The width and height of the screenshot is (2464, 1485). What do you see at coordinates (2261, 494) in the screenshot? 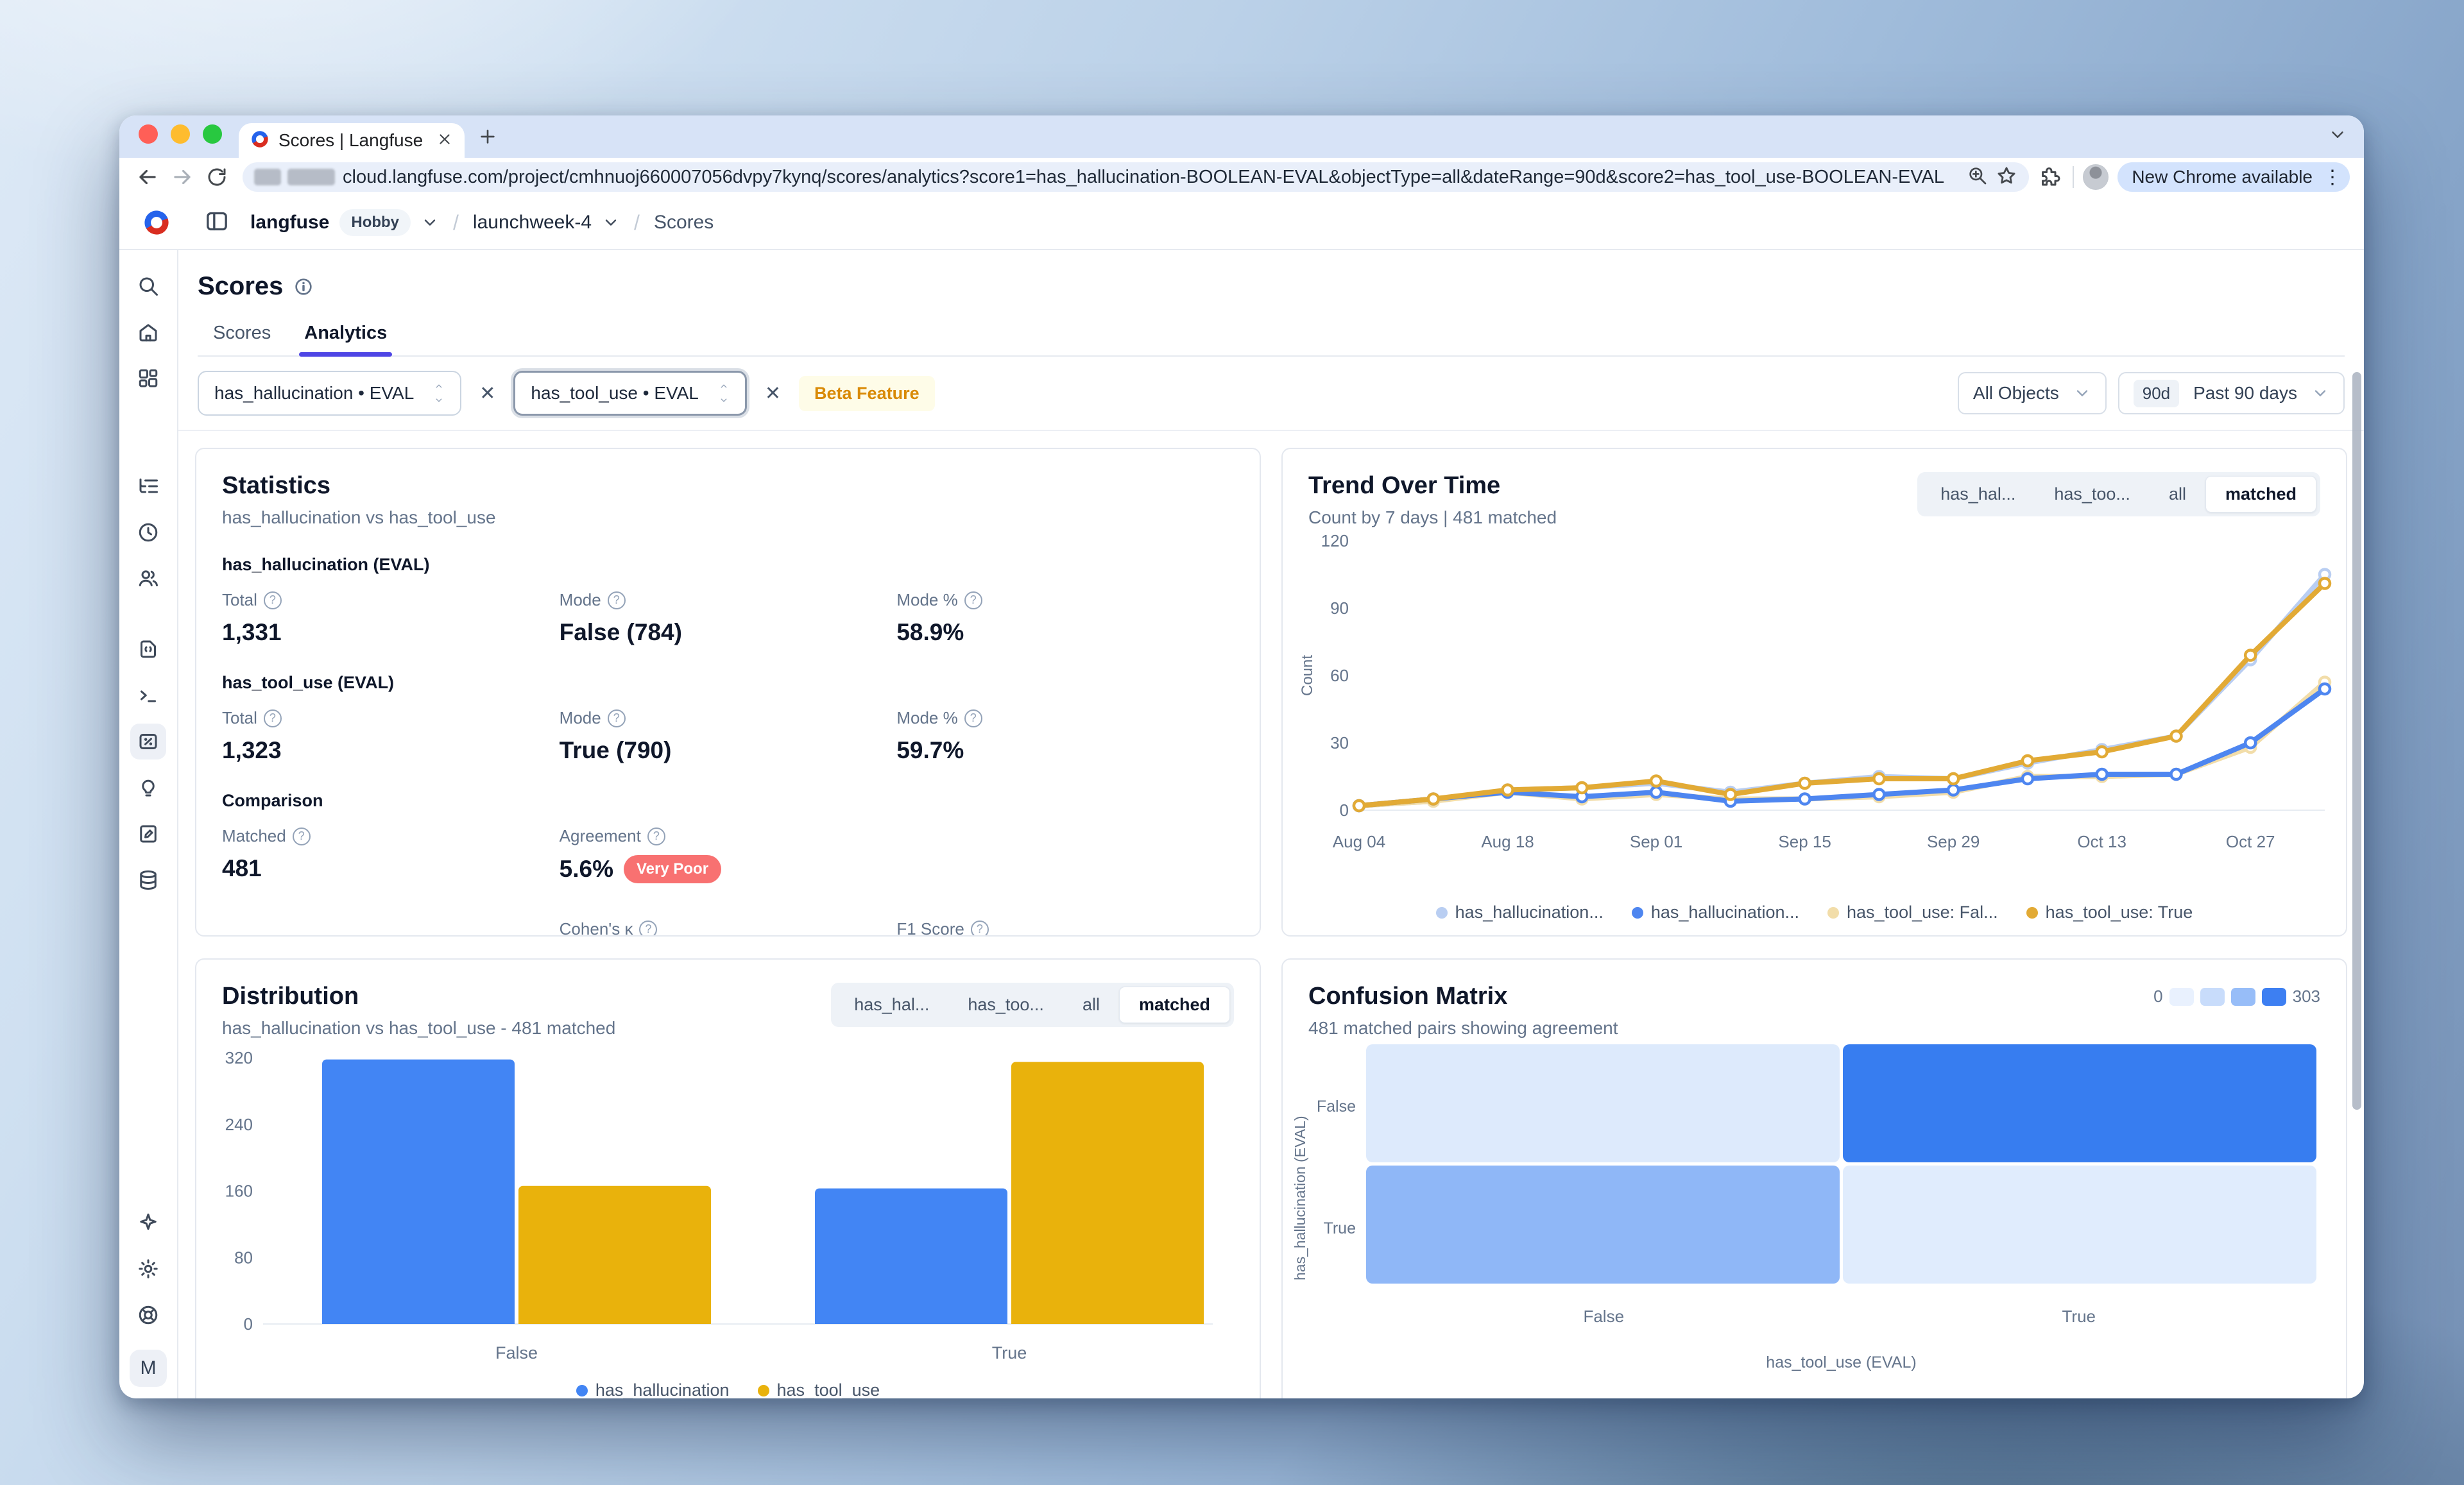
I see `trend-seg-matched: matched` at bounding box center [2261, 494].